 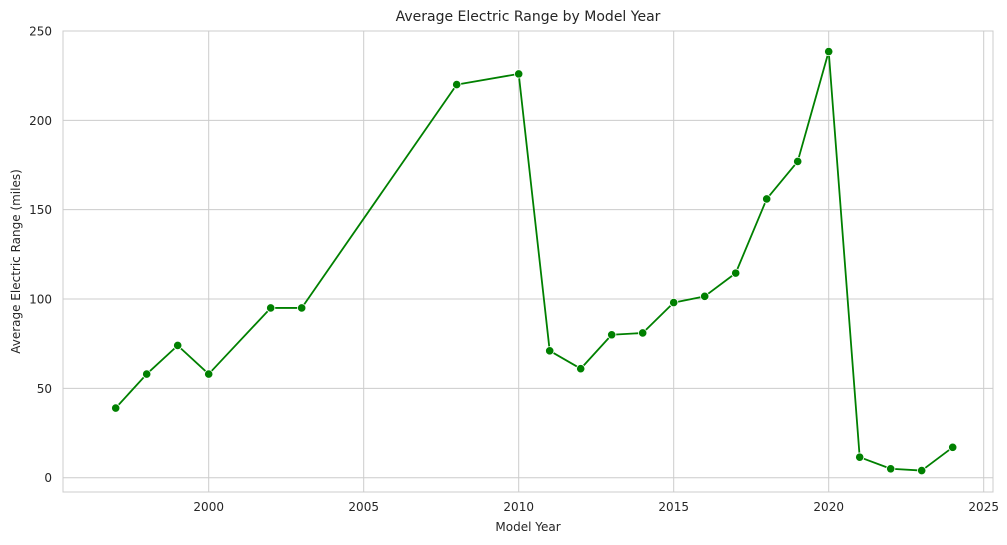 I want to click on chart-title: Average Electric Range by Model Year, so click(x=528, y=17).